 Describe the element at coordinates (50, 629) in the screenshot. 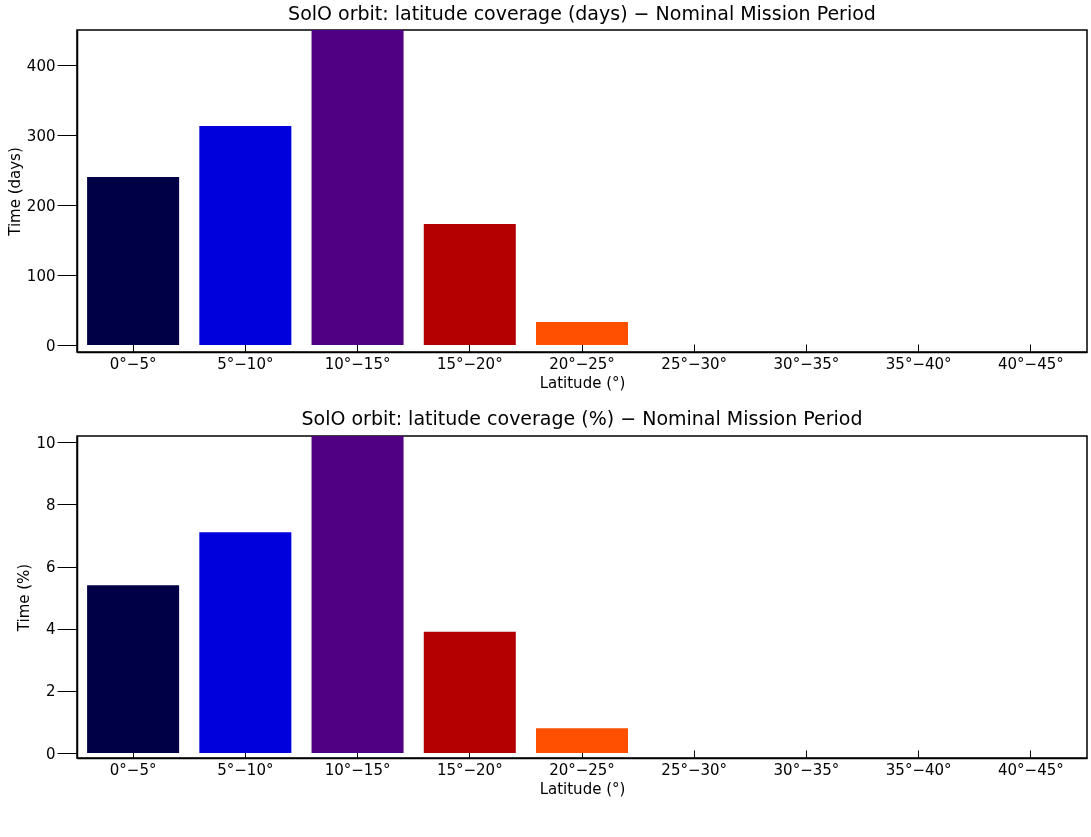

I see `y-tick-label: 4` at that location.